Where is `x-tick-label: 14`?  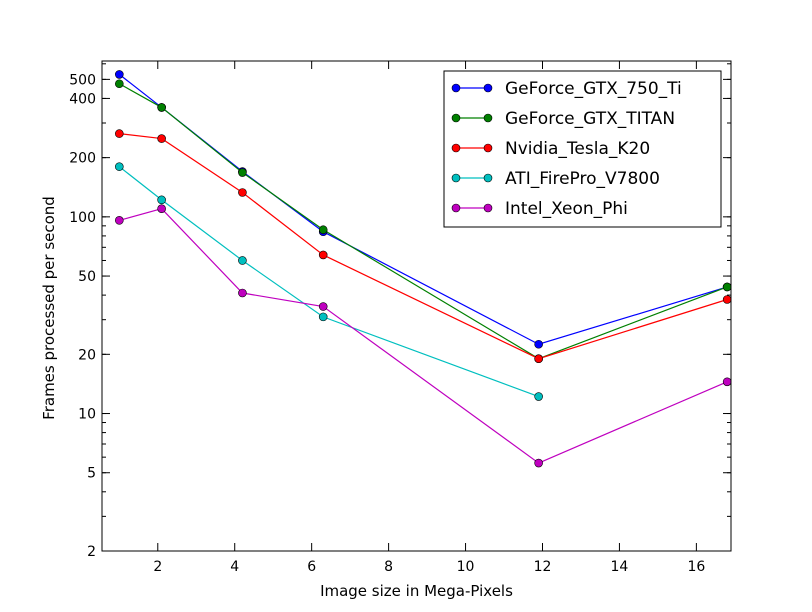 x-tick-label: 14 is located at coordinates (620, 567).